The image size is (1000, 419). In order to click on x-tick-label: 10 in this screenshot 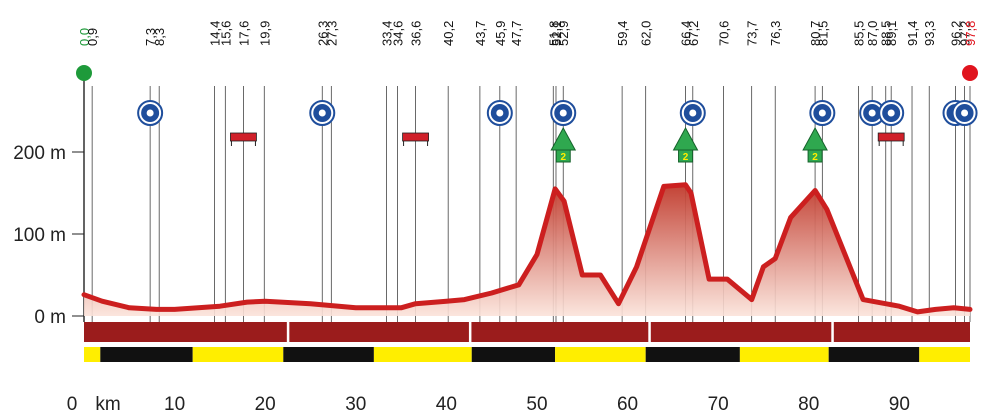, I will do `click(174, 404)`.